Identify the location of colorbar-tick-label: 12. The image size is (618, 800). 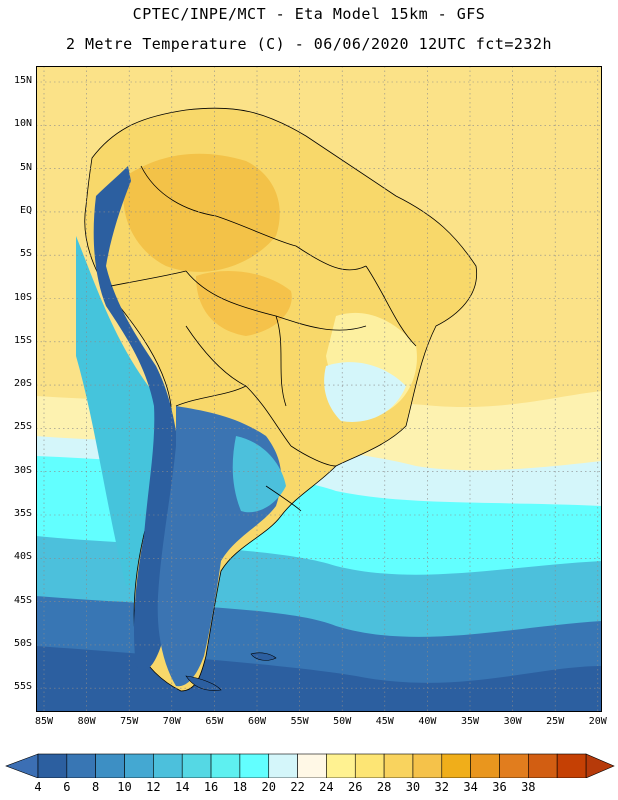
(153, 787).